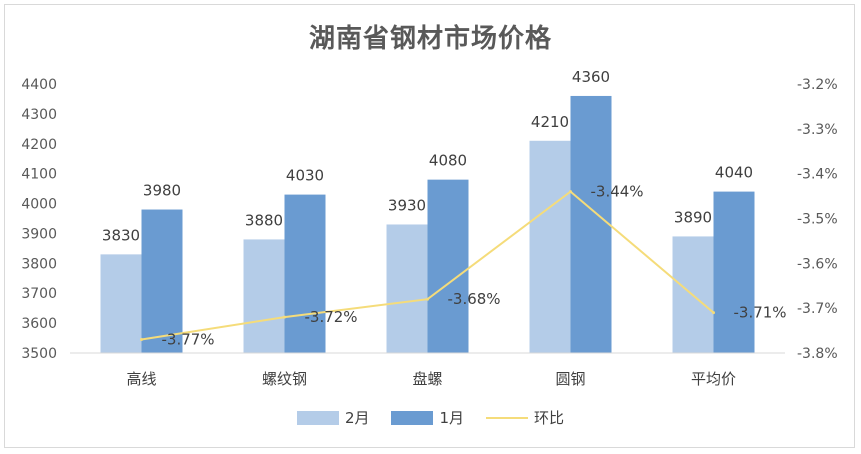  Describe the element at coordinates (430, 39) in the screenshot. I see `chart-title: 湖南省钢材市场价格` at that location.